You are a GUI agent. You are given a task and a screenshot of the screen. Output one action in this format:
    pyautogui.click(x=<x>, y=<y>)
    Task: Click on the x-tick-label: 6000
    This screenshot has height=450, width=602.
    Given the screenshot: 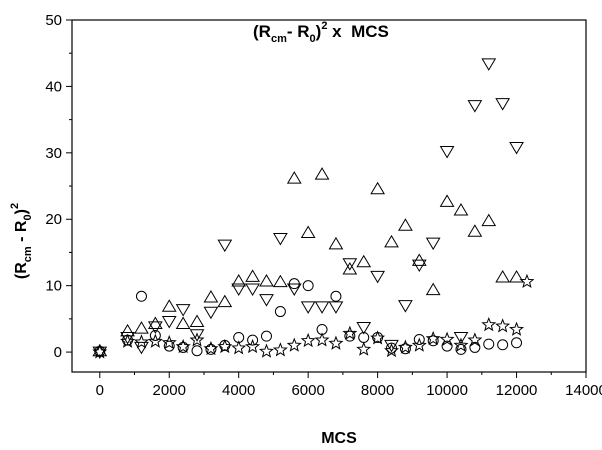 What is the action you would take?
    pyautogui.click(x=307, y=390)
    